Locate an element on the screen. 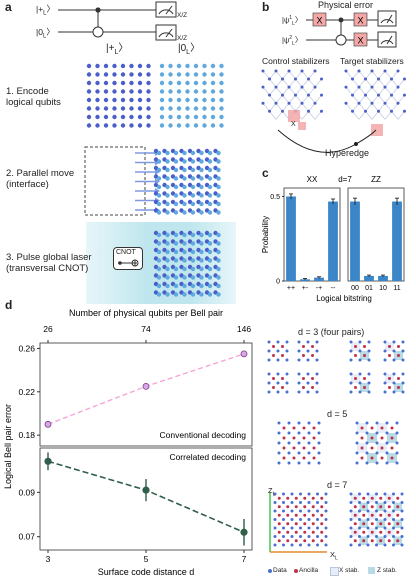 The height and width of the screenshot is (579, 416). xl-axis-label: XL is located at coordinates (334, 556).